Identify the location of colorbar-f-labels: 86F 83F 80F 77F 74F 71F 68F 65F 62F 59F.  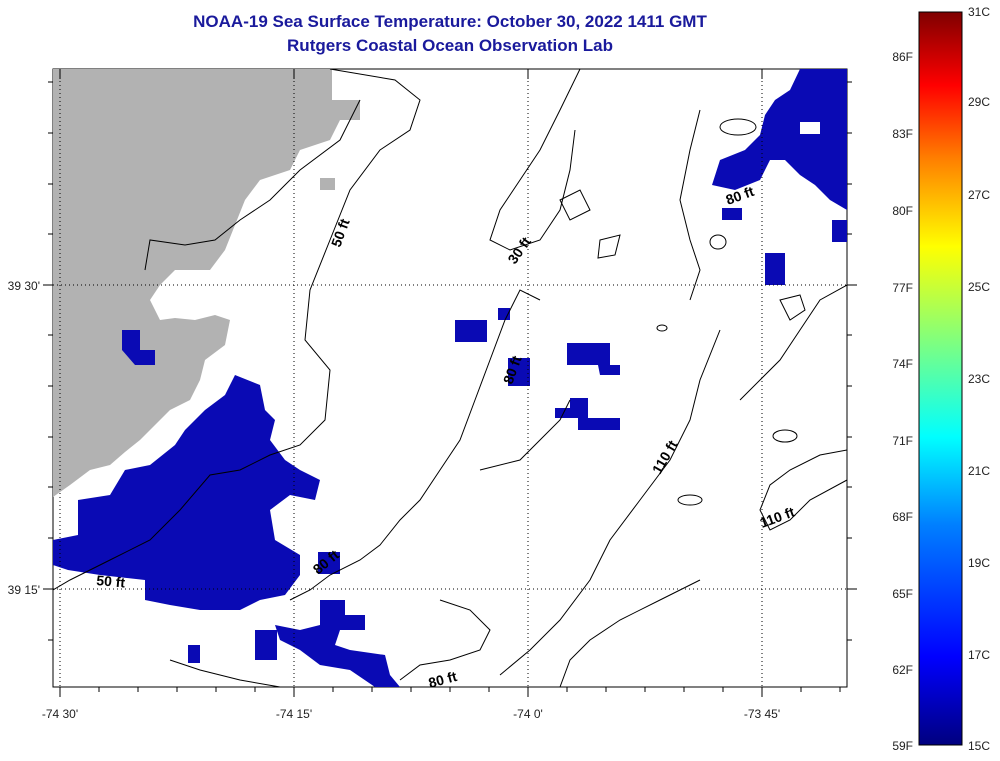
(902, 401).